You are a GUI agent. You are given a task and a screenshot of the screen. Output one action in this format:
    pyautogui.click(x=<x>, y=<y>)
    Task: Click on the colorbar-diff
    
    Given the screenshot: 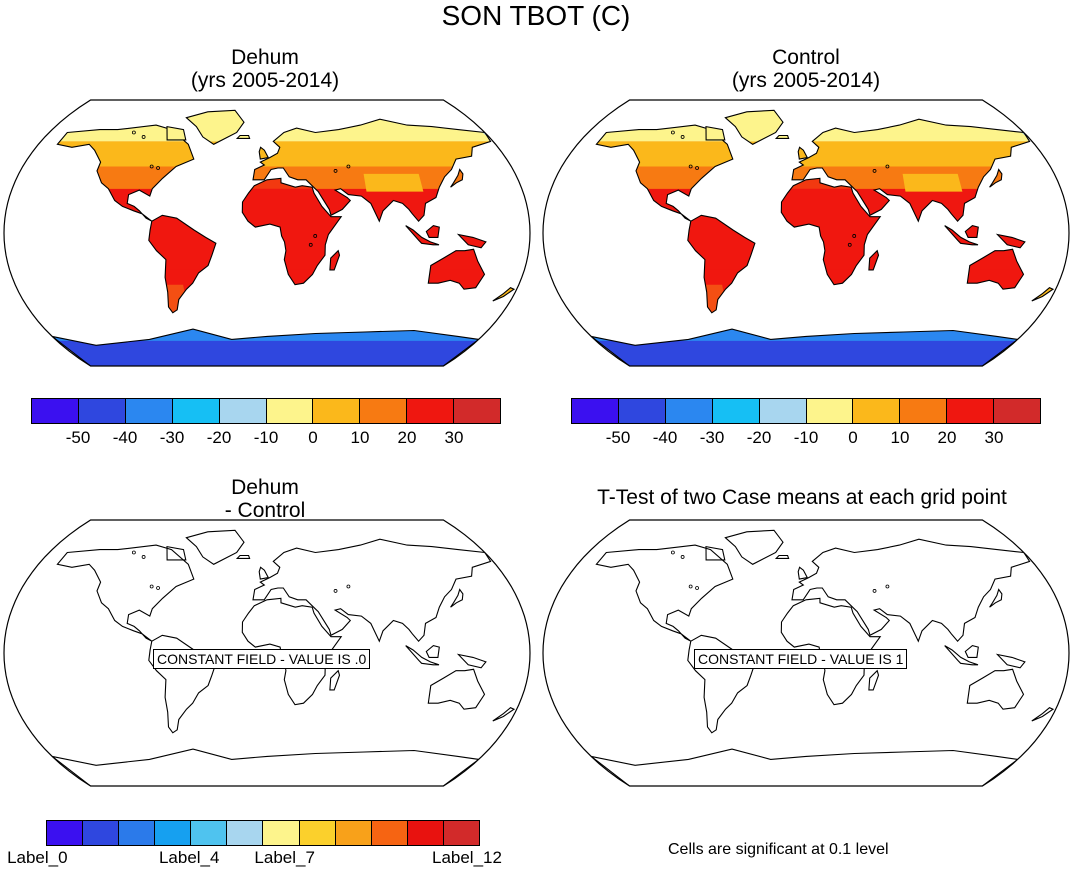 What is the action you would take?
    pyautogui.click(x=263, y=833)
    